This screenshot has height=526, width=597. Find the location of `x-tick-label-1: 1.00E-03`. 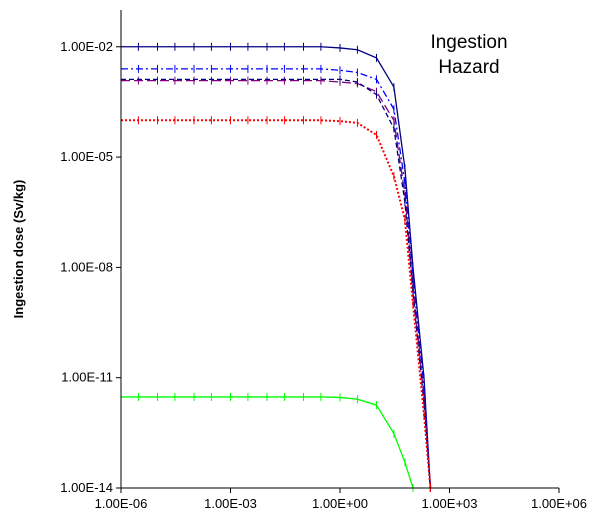

x-tick-label-1: 1.00E-03 is located at coordinates (230, 503).